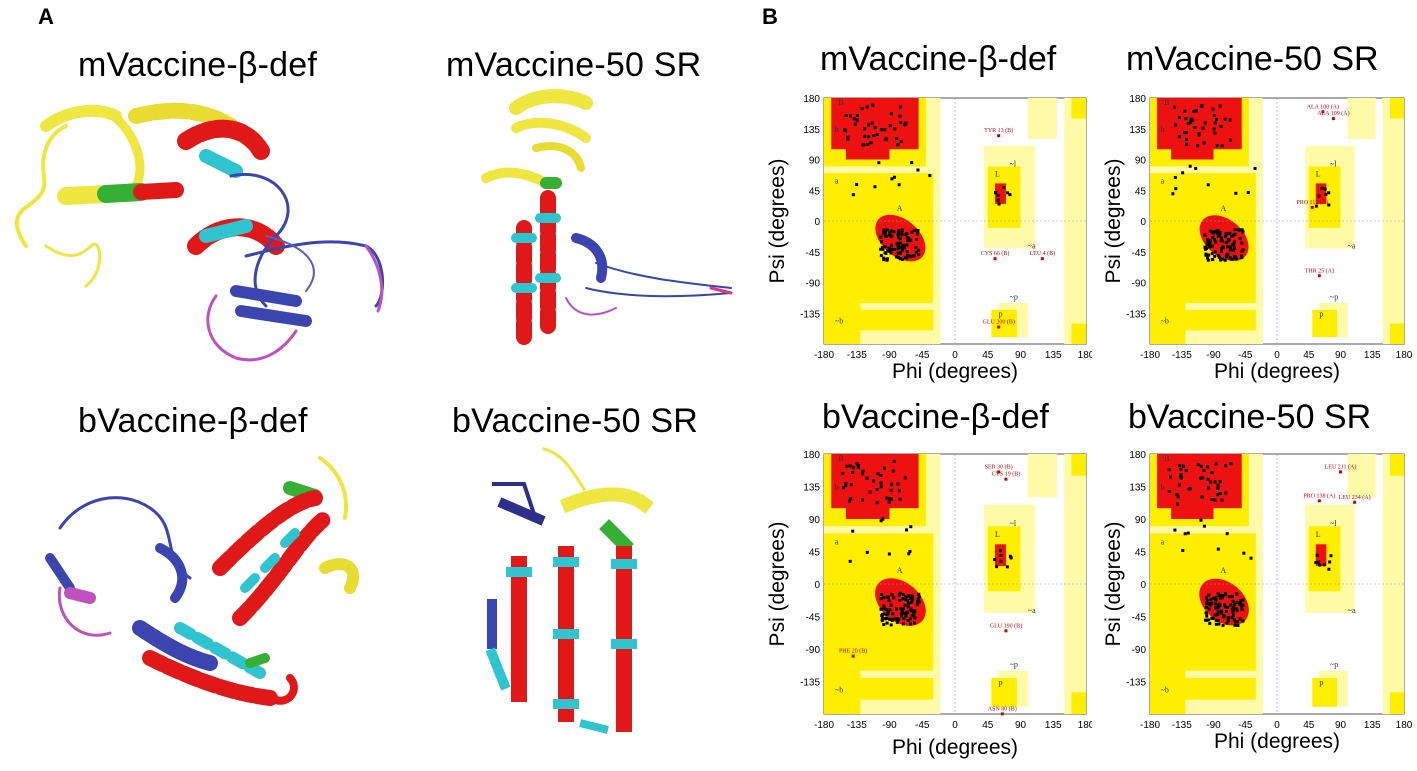 This screenshot has height=771, width=1417. I want to click on x-tick-label: 90, so click(1341, 725).